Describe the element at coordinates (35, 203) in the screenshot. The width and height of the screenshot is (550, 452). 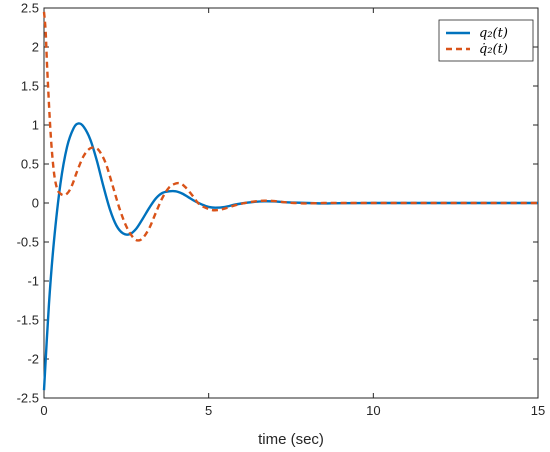
I see `y-tick-label: 0` at that location.